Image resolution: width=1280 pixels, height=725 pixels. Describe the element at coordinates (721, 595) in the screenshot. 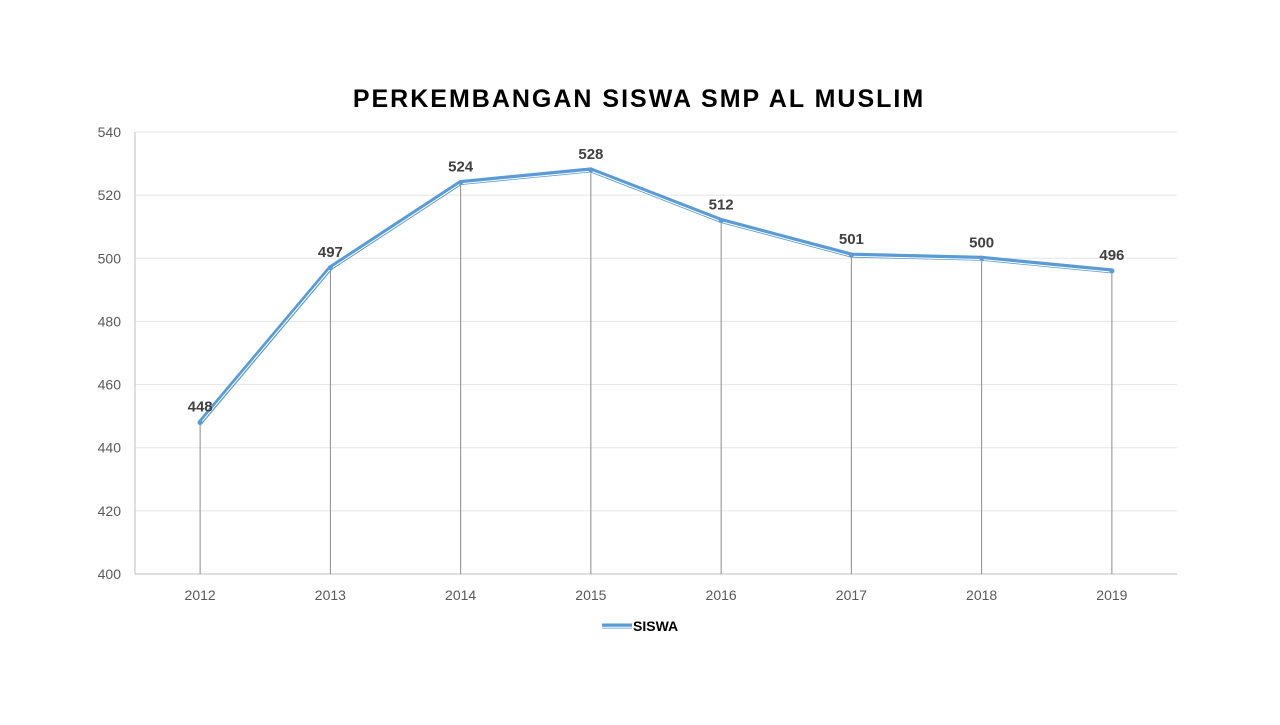

I see `x-tick-label: 2016` at that location.